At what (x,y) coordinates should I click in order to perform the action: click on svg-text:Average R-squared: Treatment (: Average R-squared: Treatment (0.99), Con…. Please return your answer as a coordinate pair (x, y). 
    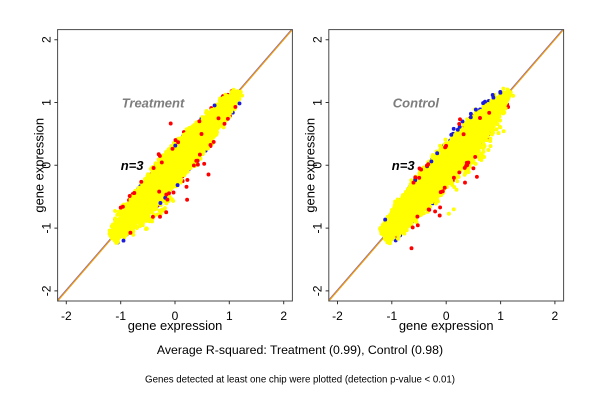
    Looking at the image, I should click on (300, 350).